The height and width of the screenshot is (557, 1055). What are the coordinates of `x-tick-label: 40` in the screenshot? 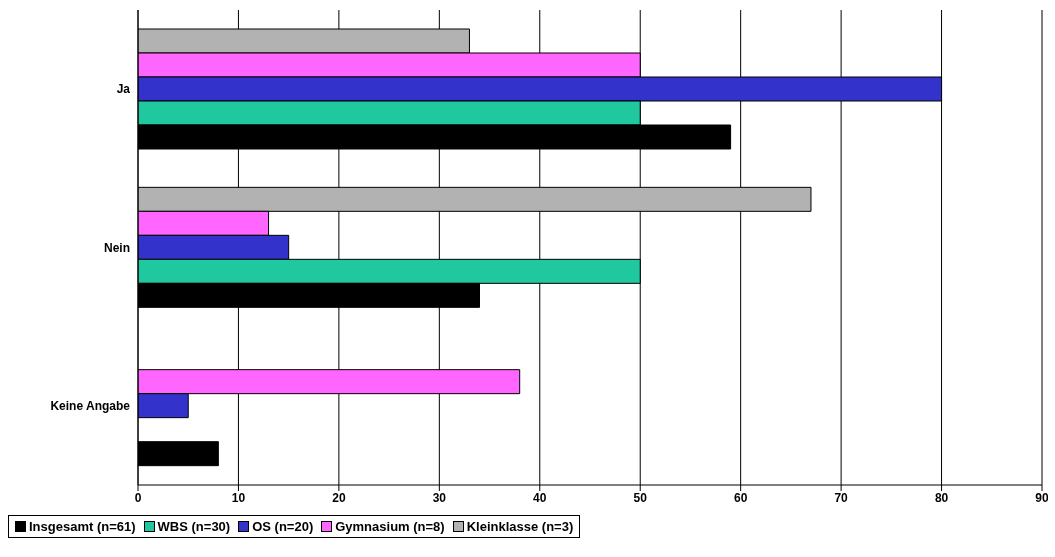 It's located at (540, 497).